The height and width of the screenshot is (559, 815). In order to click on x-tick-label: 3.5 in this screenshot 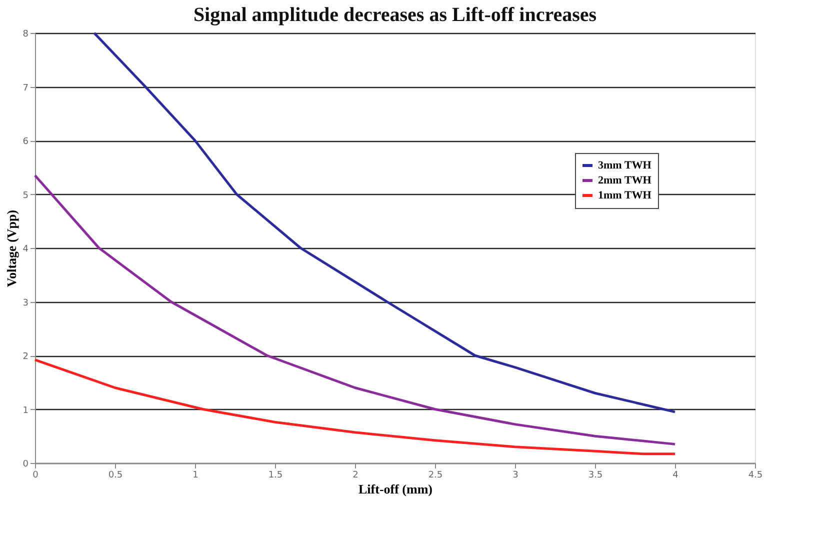, I will do `click(595, 475)`.